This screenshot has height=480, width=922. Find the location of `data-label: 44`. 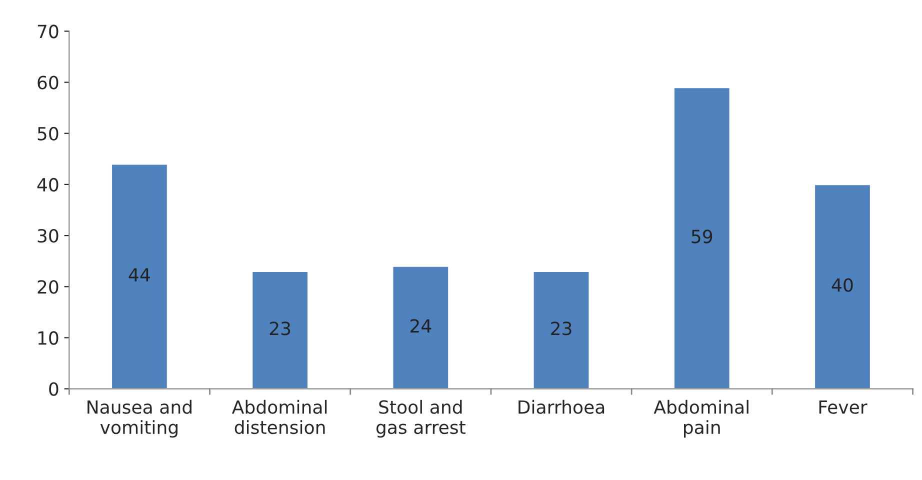

data-label: 44 is located at coordinates (139, 275).